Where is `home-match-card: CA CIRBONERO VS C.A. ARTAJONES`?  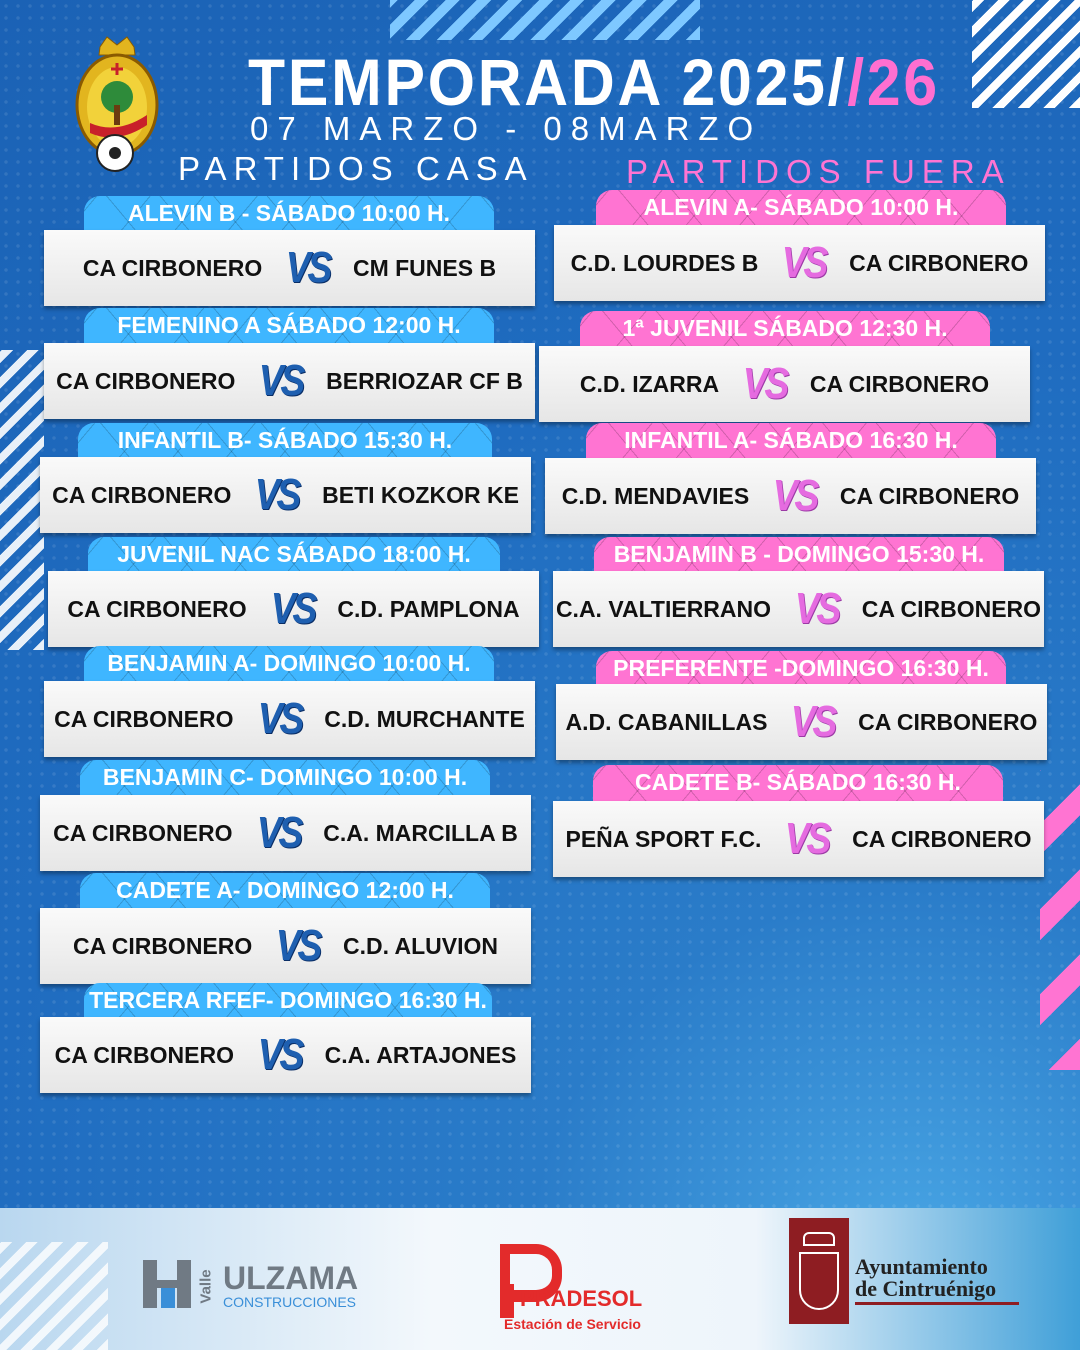
home-match-card: CA CIRBONERO VS C.A. ARTAJONES is located at coordinates (285, 1055).